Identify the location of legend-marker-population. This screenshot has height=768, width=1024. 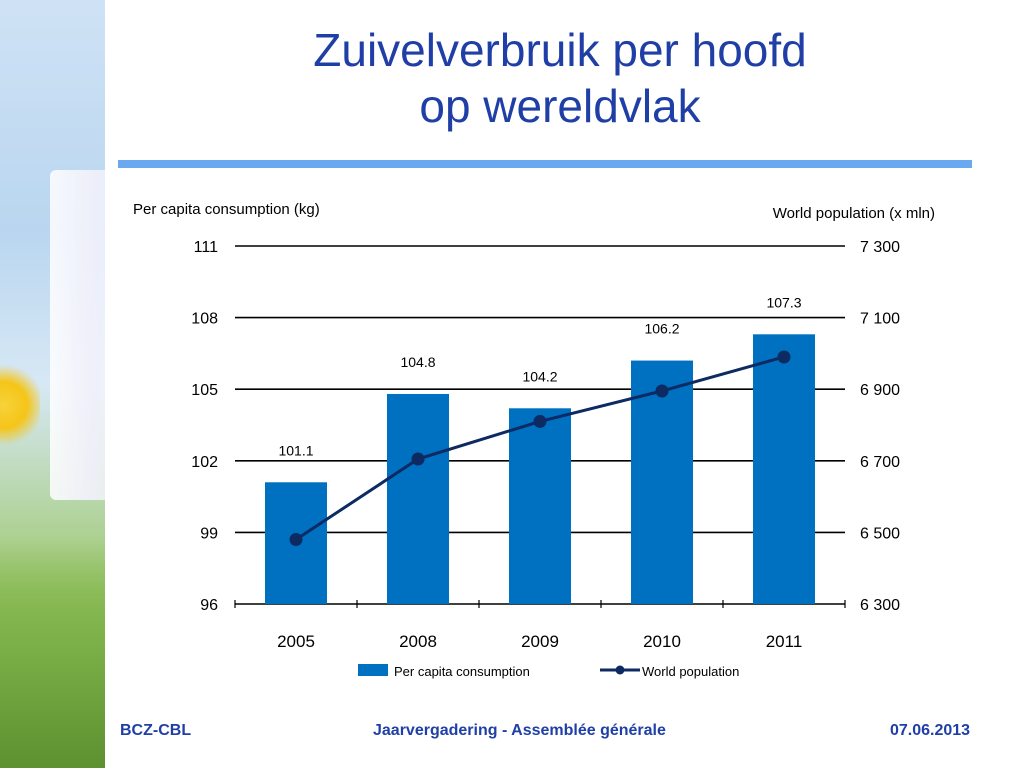
(620, 670).